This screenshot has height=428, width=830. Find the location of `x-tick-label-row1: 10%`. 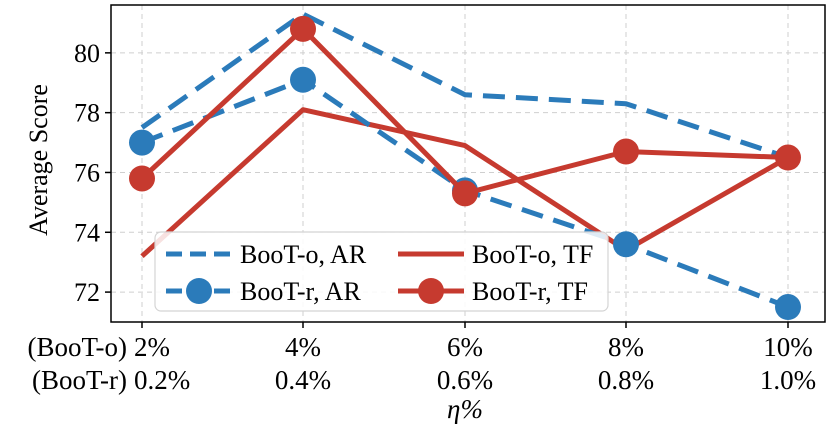

x-tick-label-row1: 10% is located at coordinates (788, 347).